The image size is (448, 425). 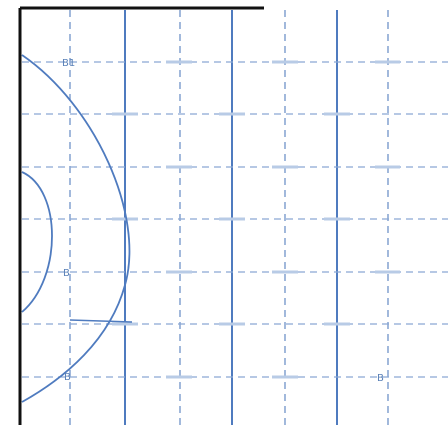 What do you see at coordinates (37, 242) in the screenshot?
I see `inner-arc` at bounding box center [37, 242].